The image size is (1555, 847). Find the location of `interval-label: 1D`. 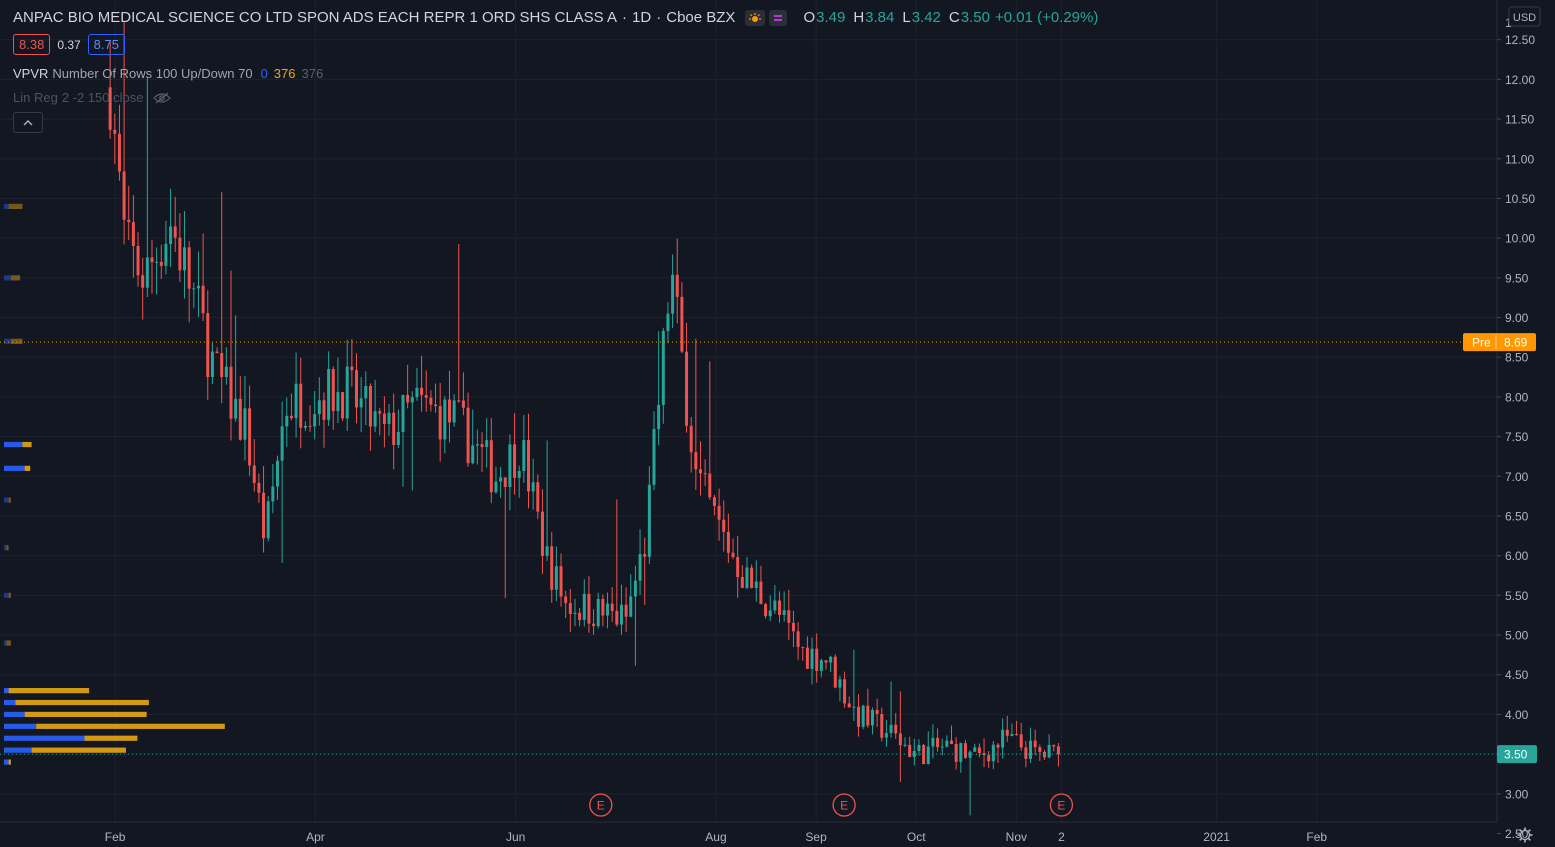

interval-label: 1D is located at coordinates (642, 17).